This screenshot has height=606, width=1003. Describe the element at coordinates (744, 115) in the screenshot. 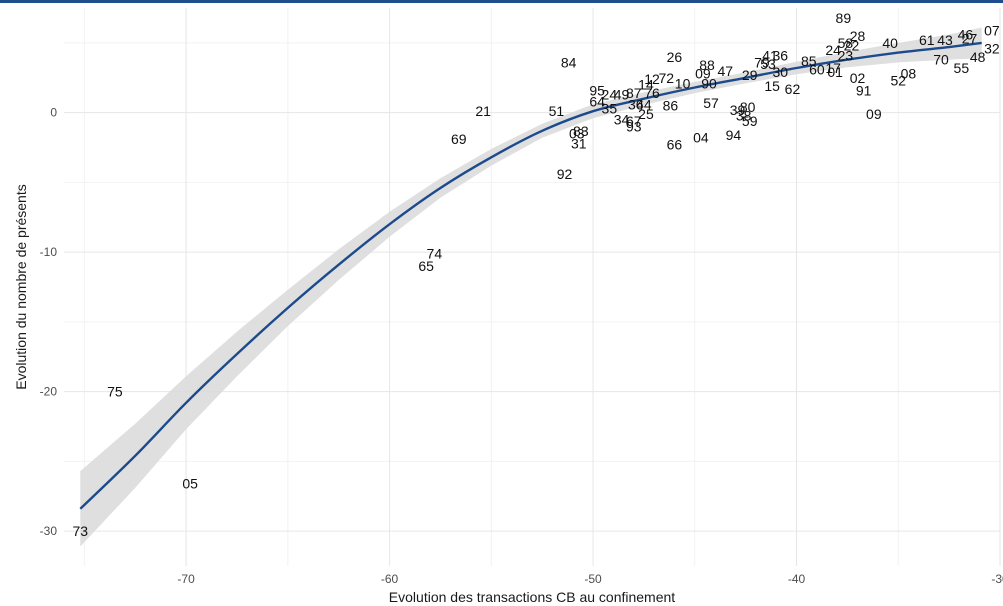

I see `point-label: 38` at that location.